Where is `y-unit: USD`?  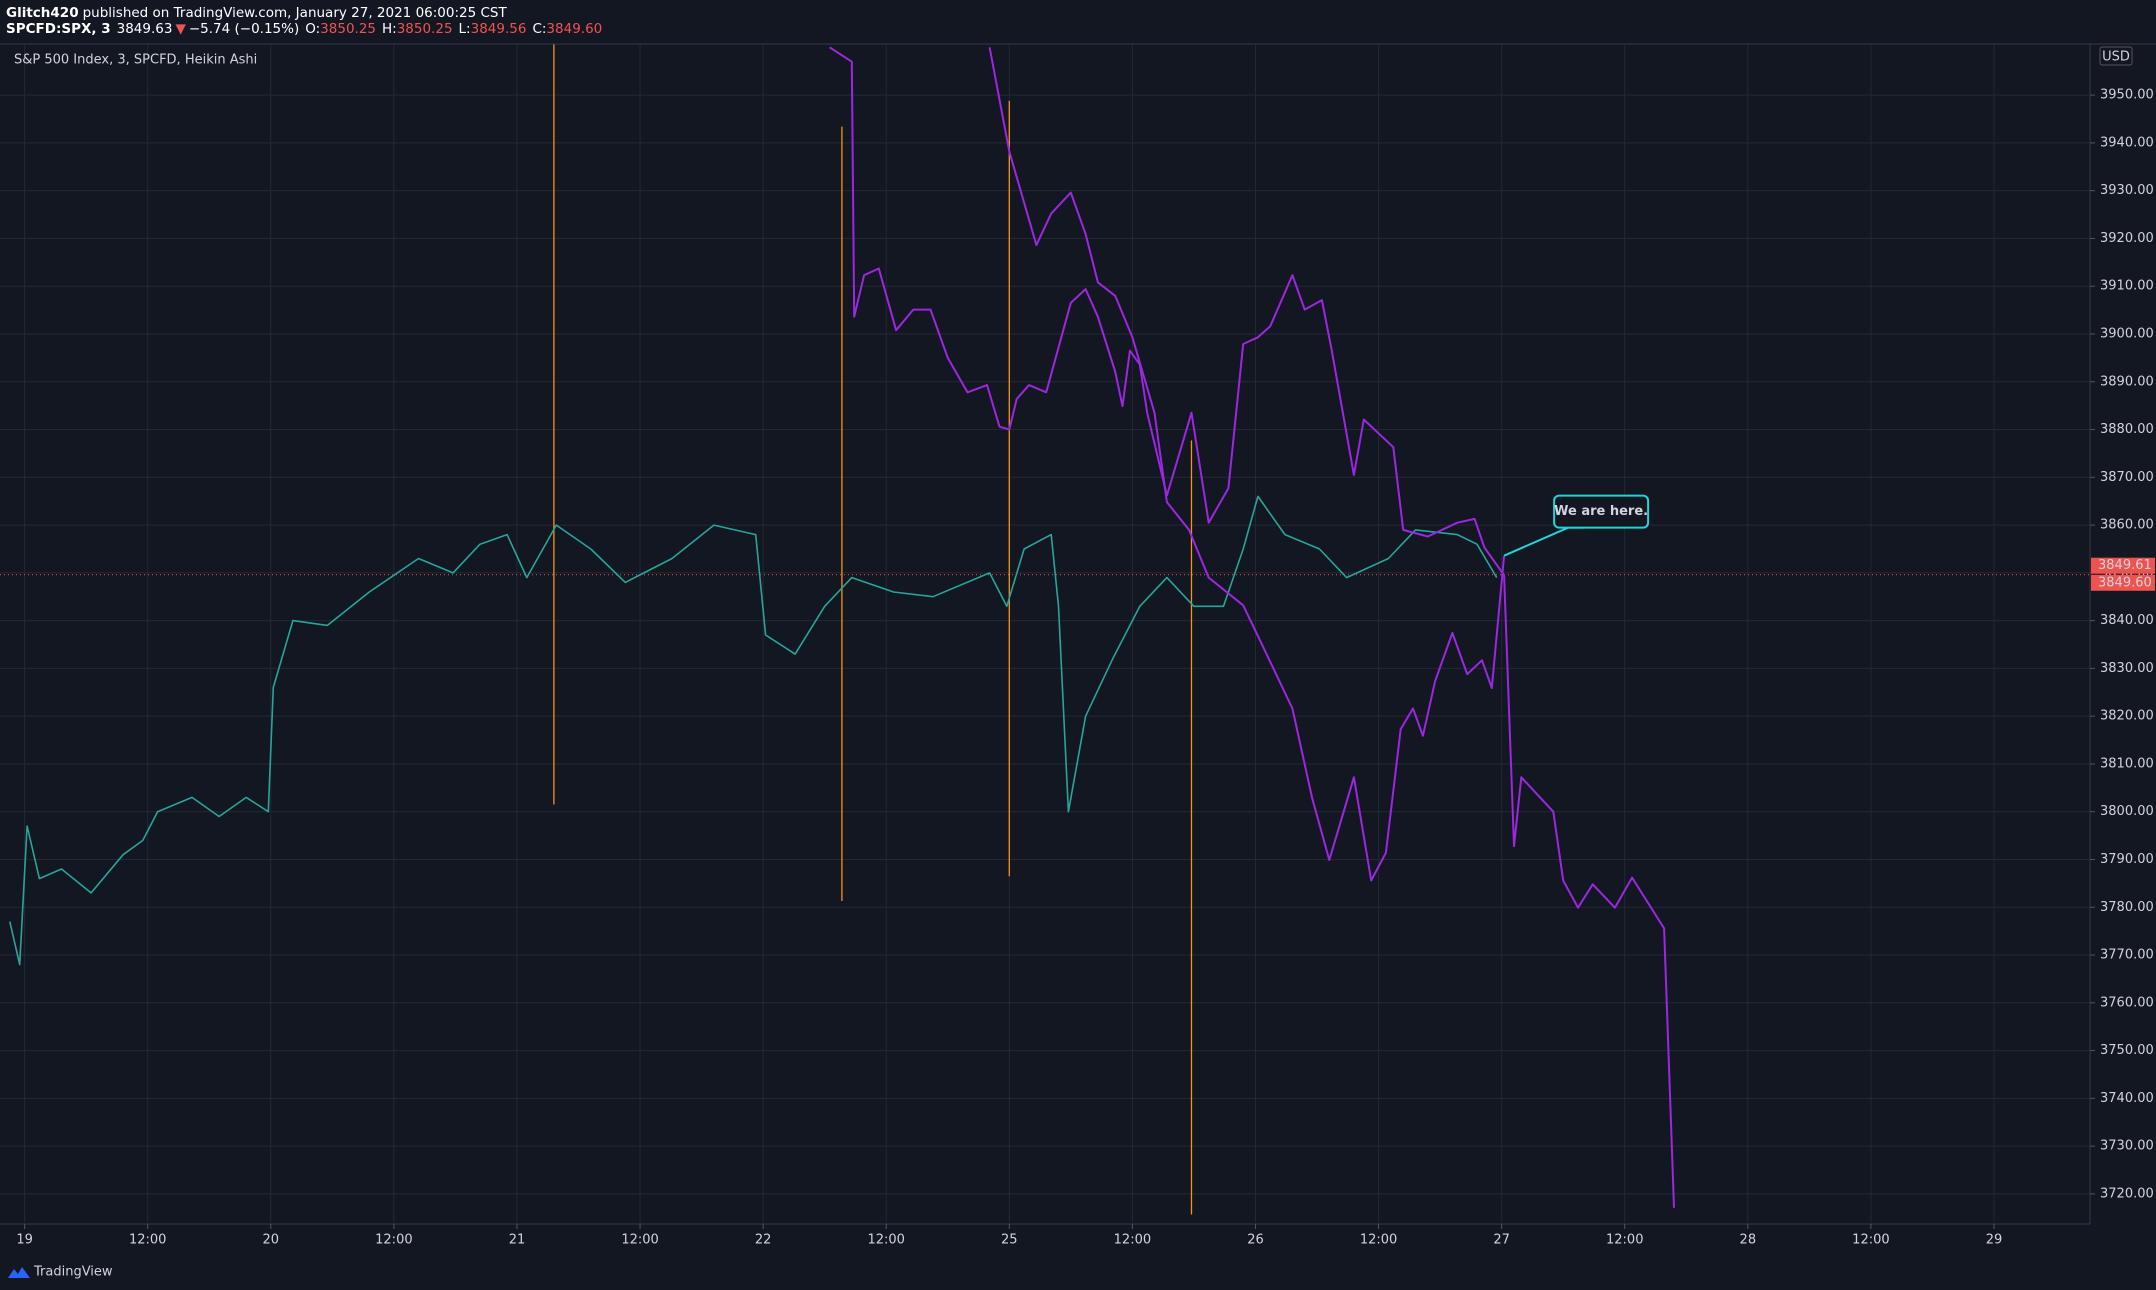 y-unit: USD is located at coordinates (2116, 57).